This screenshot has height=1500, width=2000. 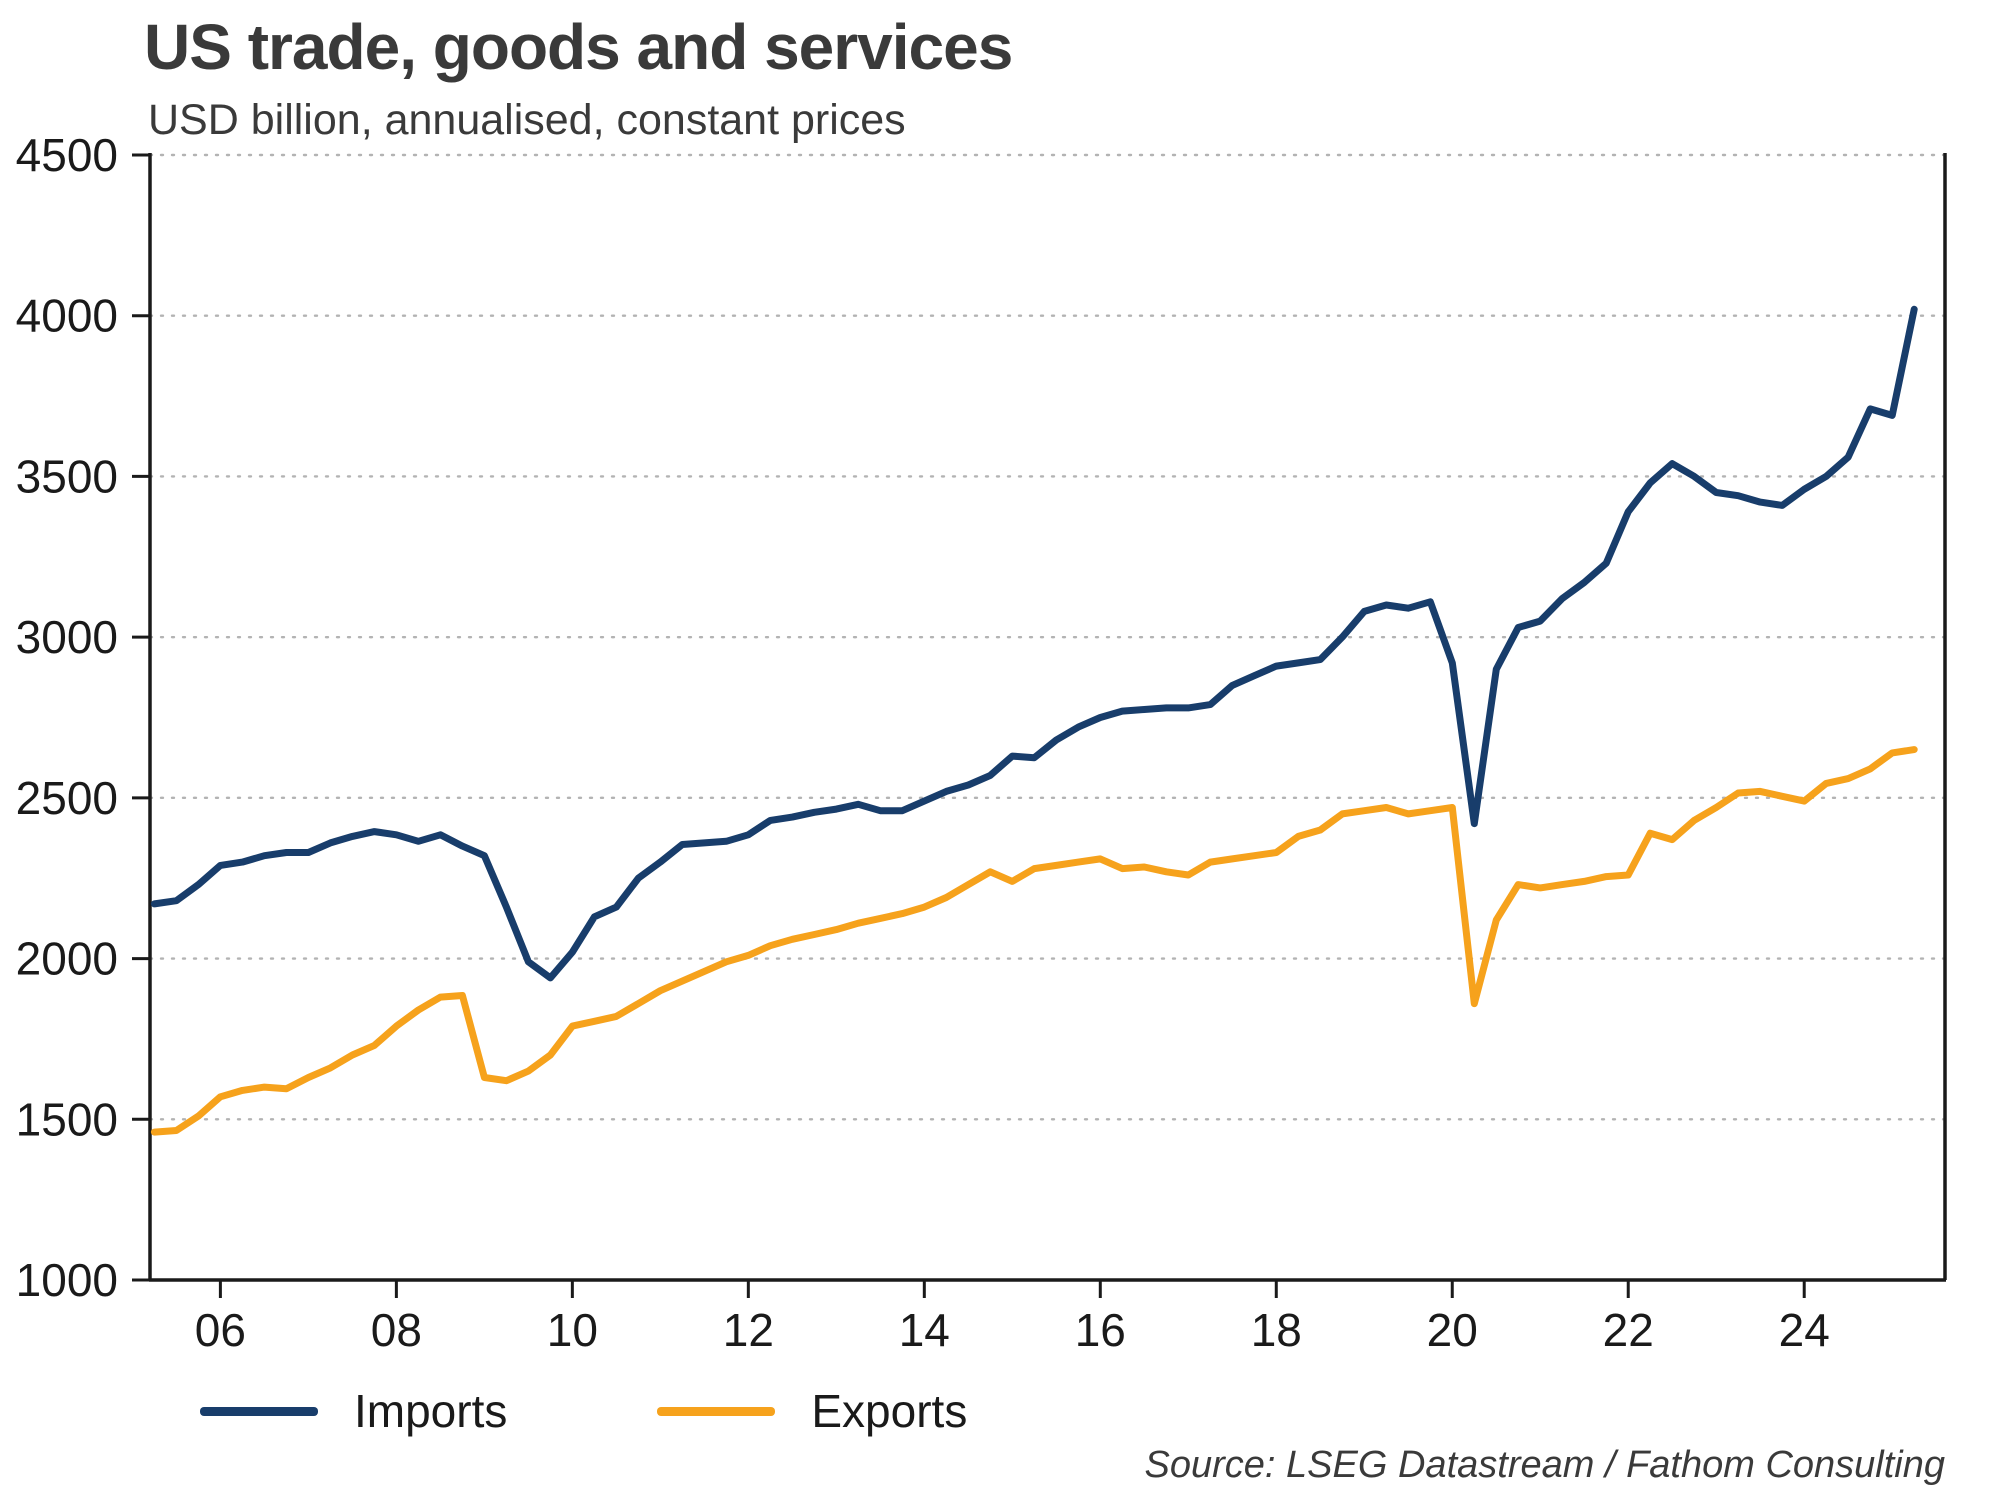 I want to click on y-tick-label: 3500, so click(x=67, y=476).